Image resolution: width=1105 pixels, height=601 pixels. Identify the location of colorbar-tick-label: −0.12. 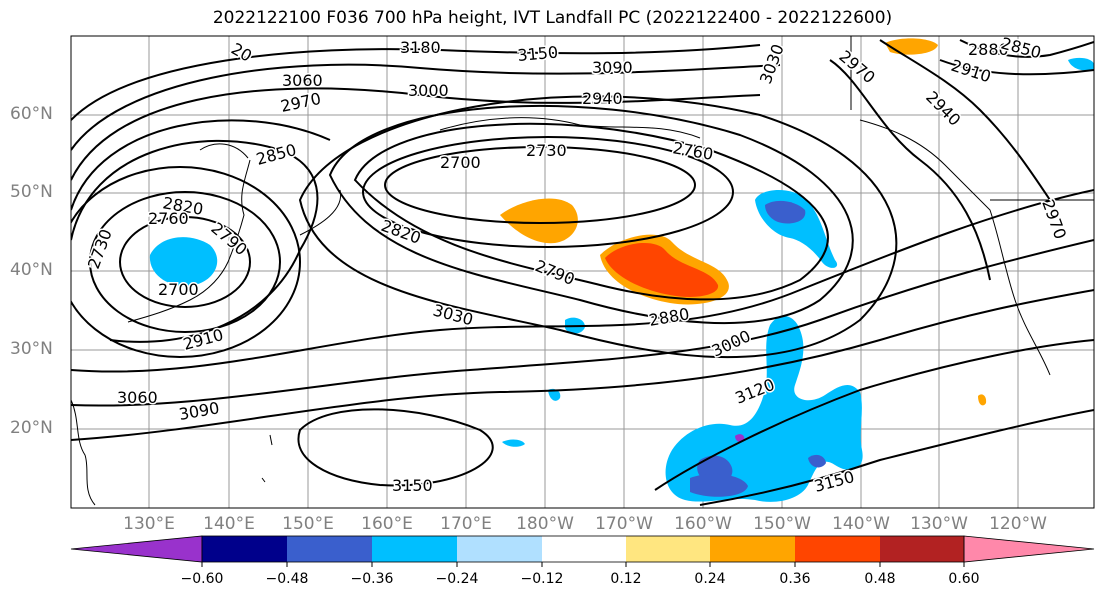
(542, 579).